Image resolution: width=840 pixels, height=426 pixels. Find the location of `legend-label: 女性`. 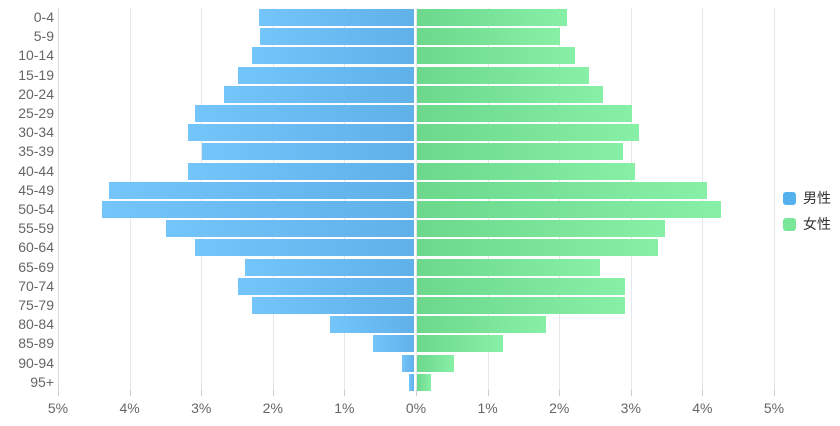

legend-label: 女性 is located at coordinates (817, 224).